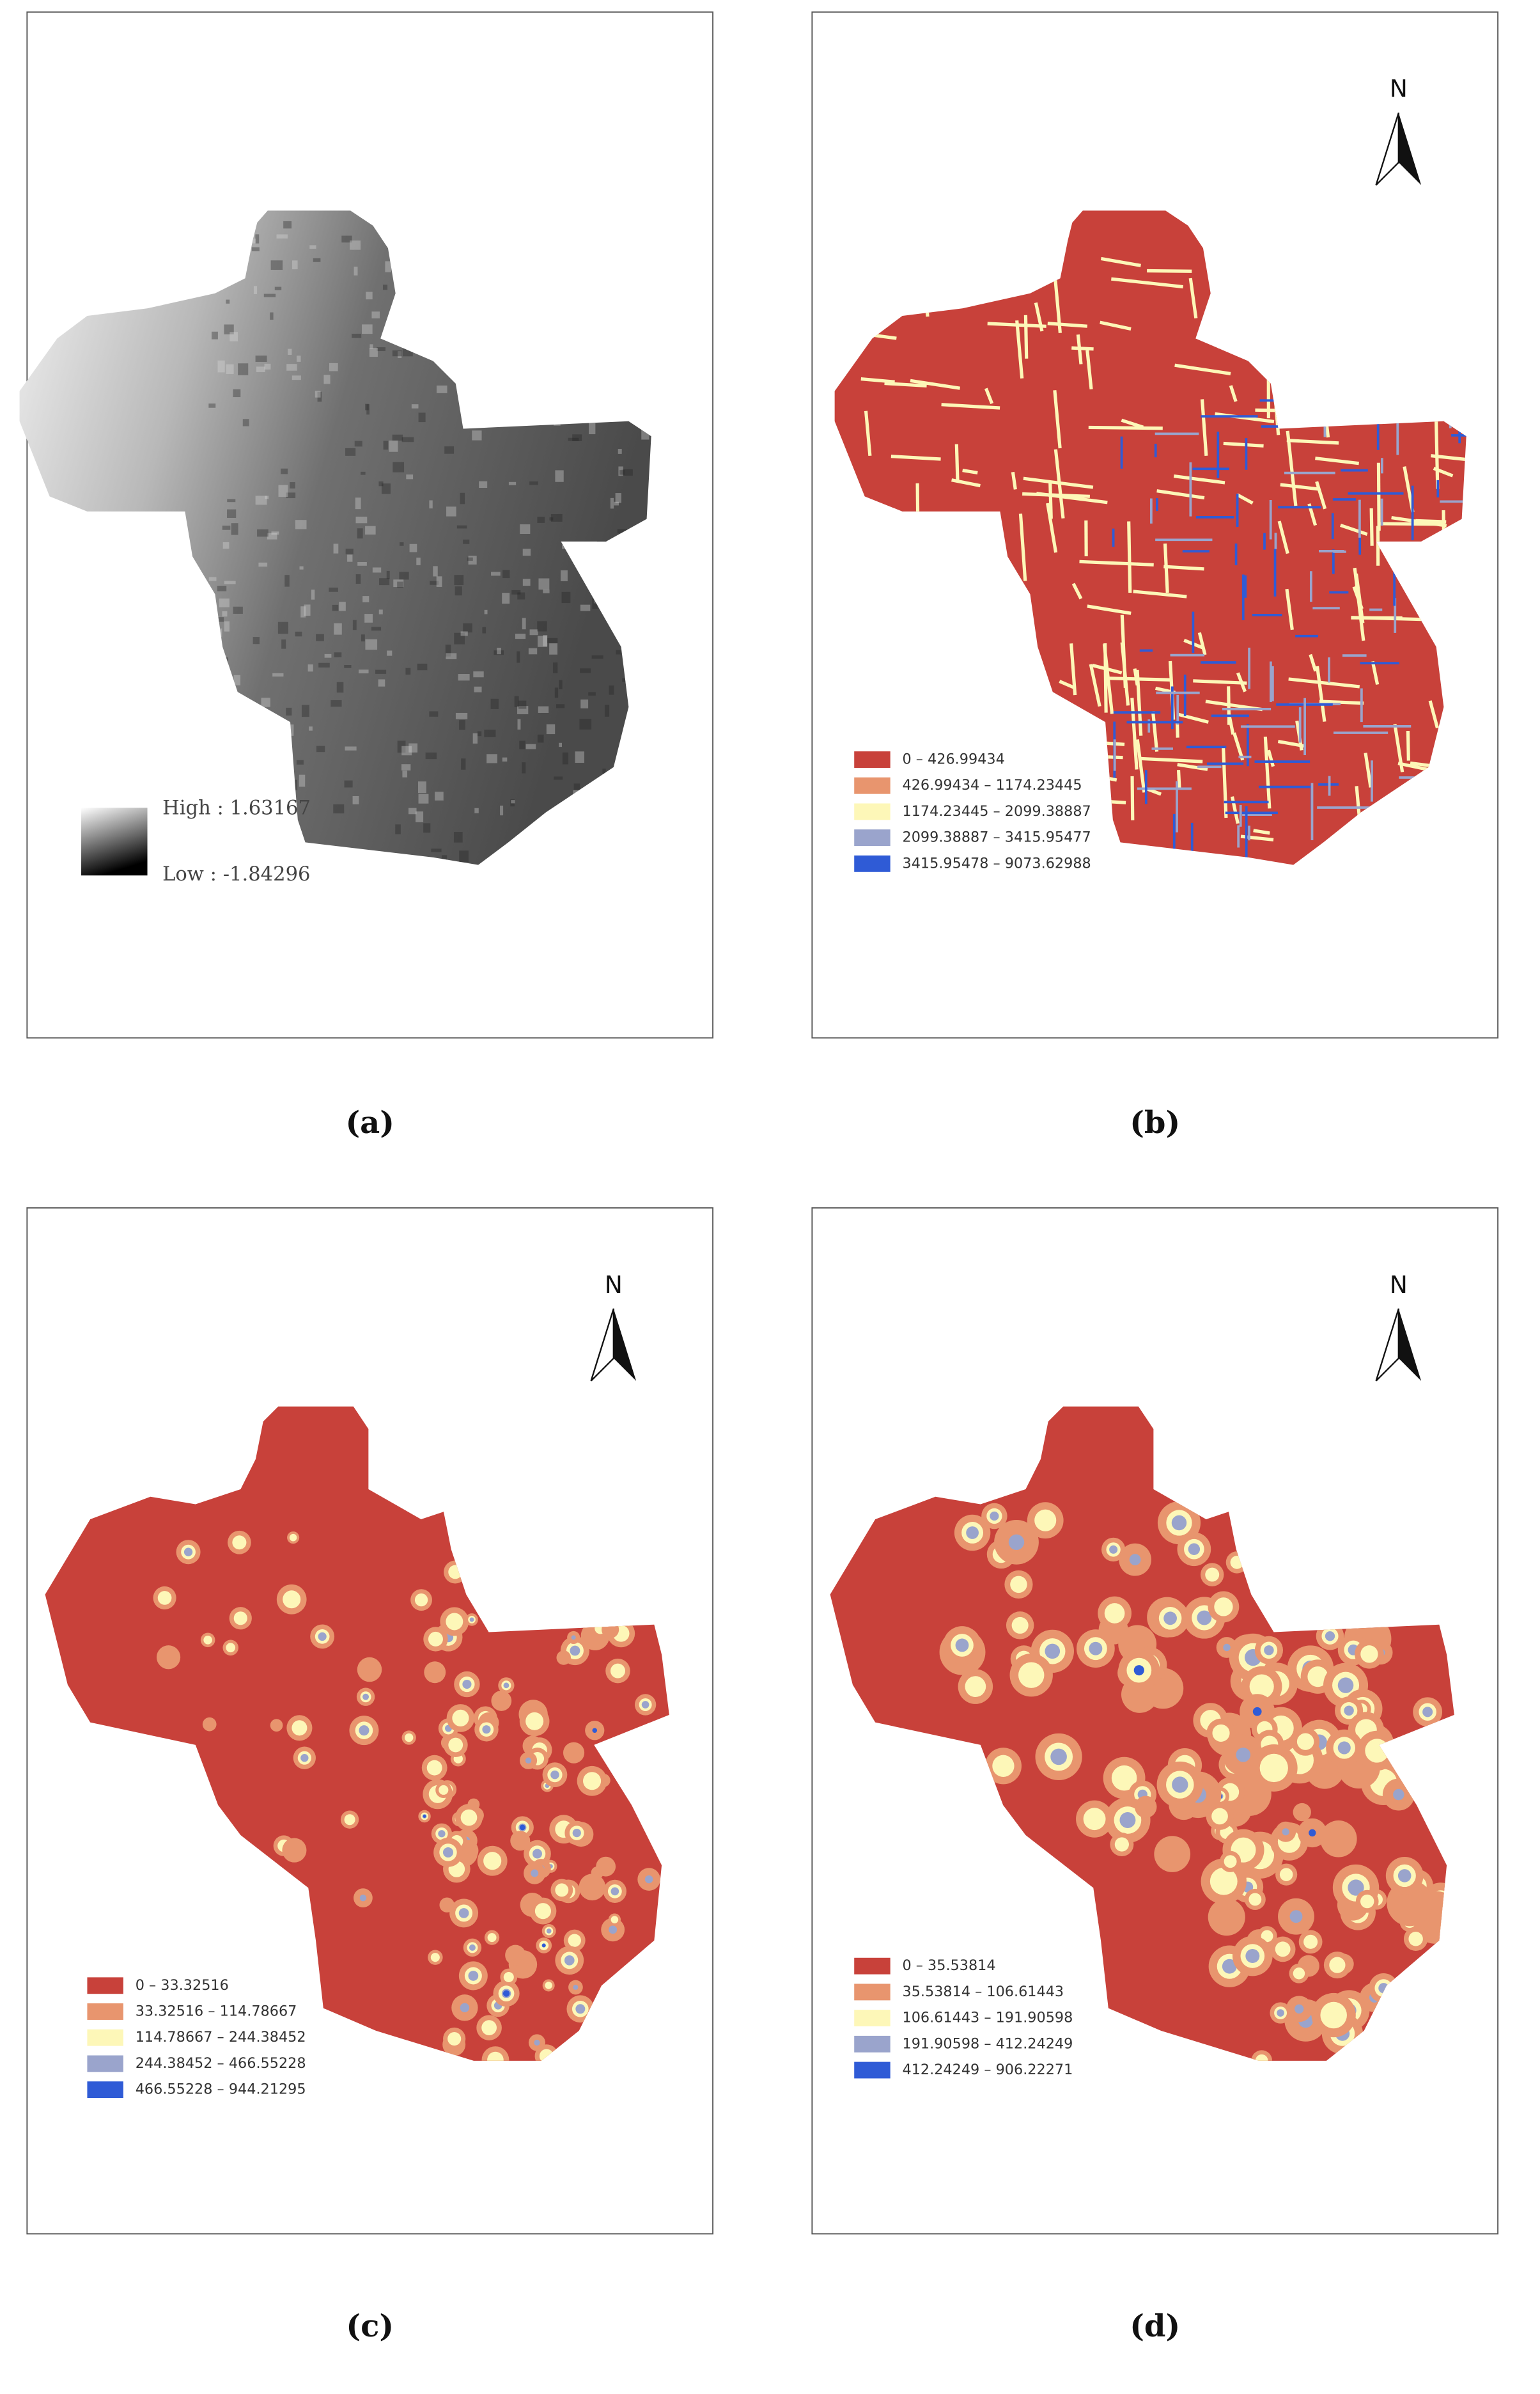  Describe the element at coordinates (997, 837) in the screenshot. I see `legend-label: 2099.38887 – 3415.95477` at that location.